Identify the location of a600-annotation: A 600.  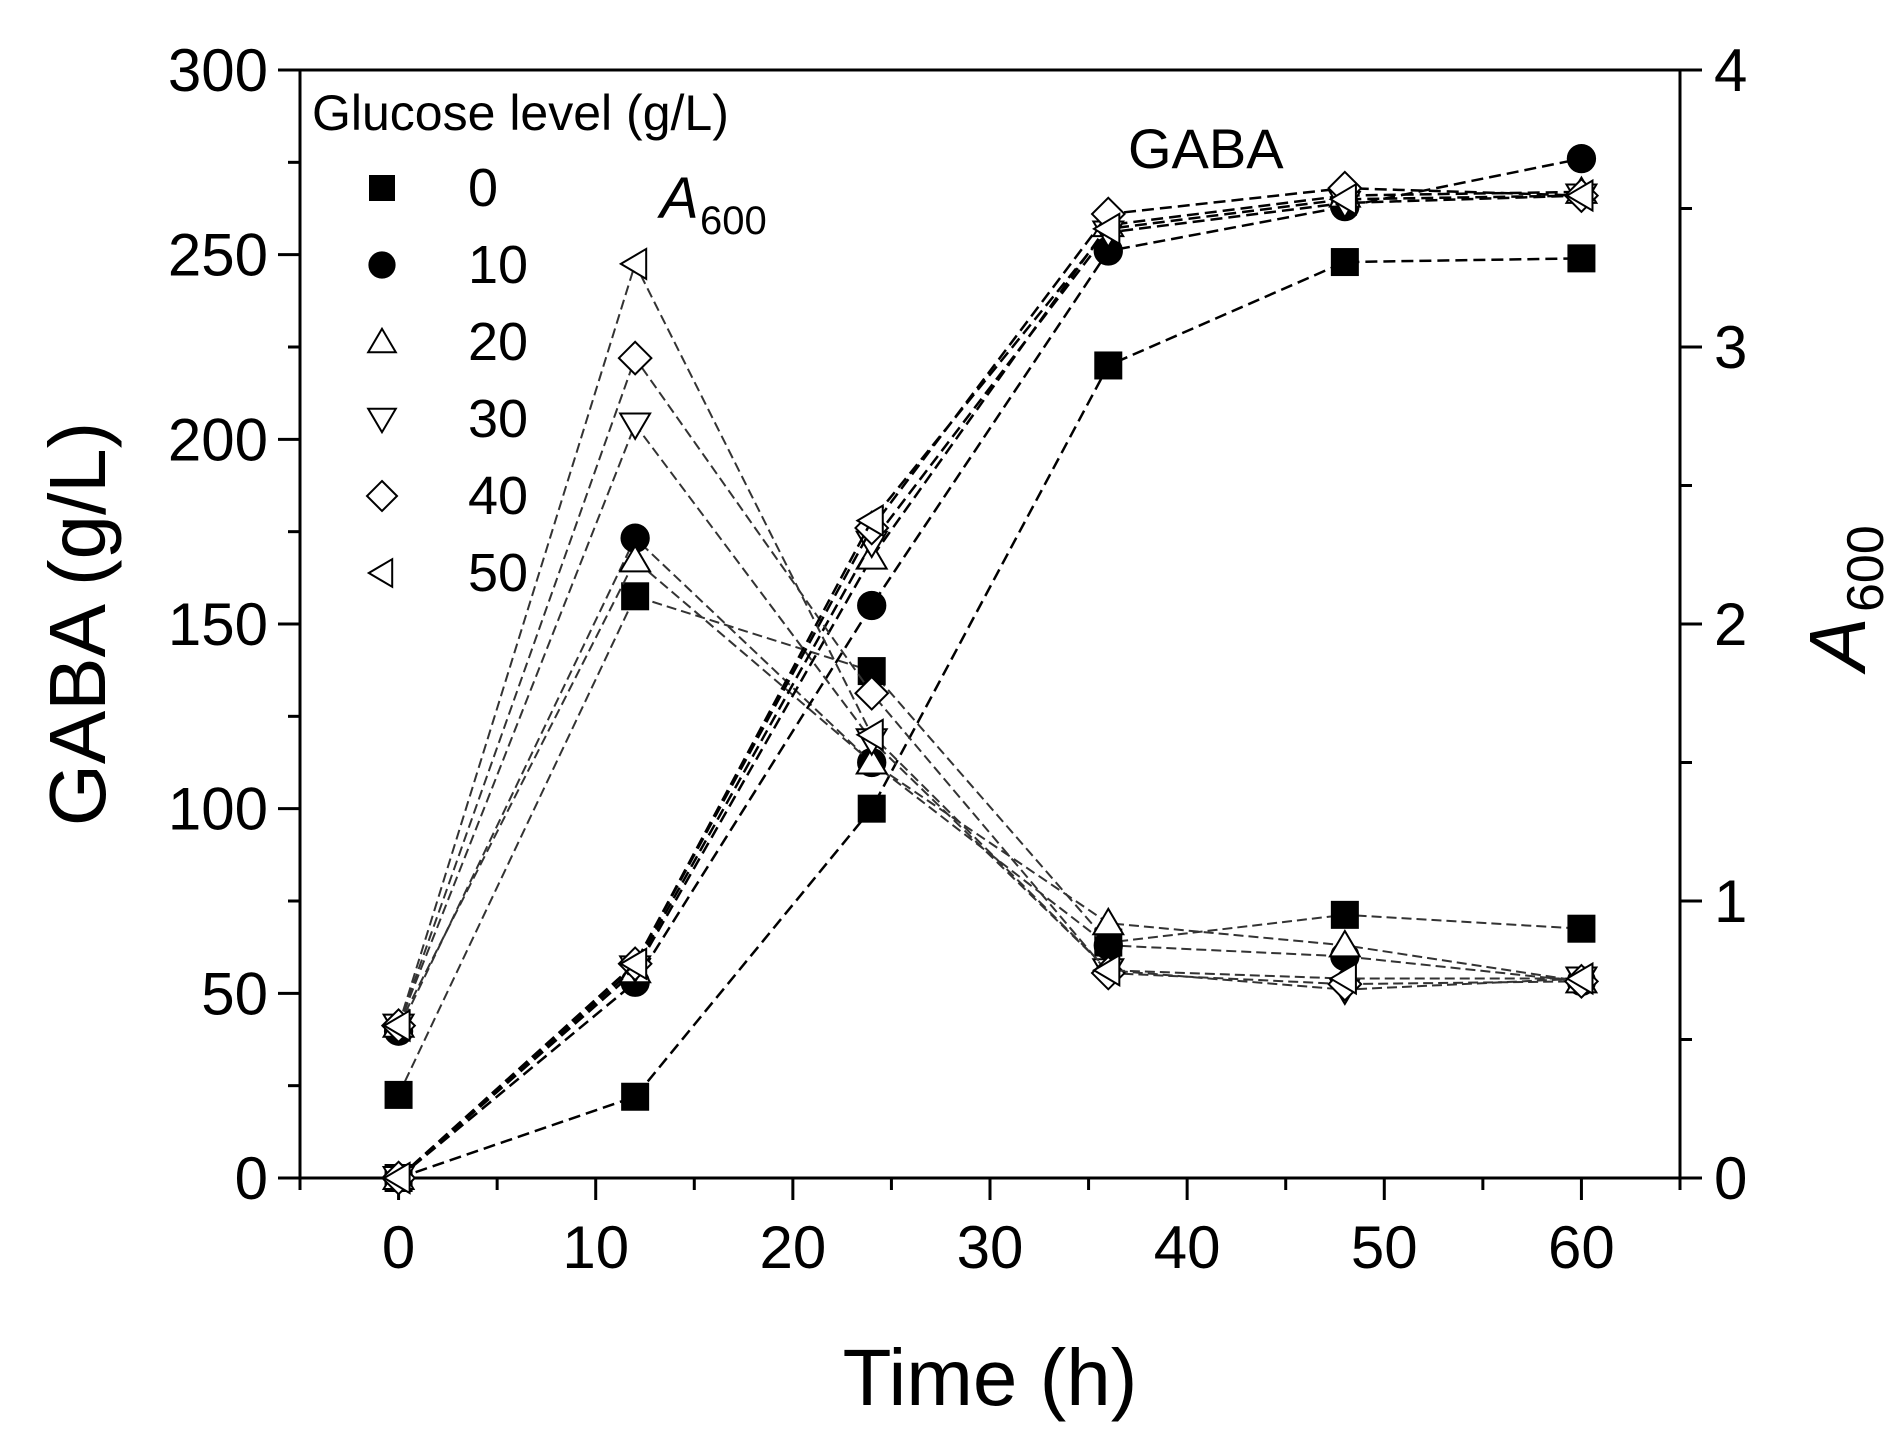
(712, 204).